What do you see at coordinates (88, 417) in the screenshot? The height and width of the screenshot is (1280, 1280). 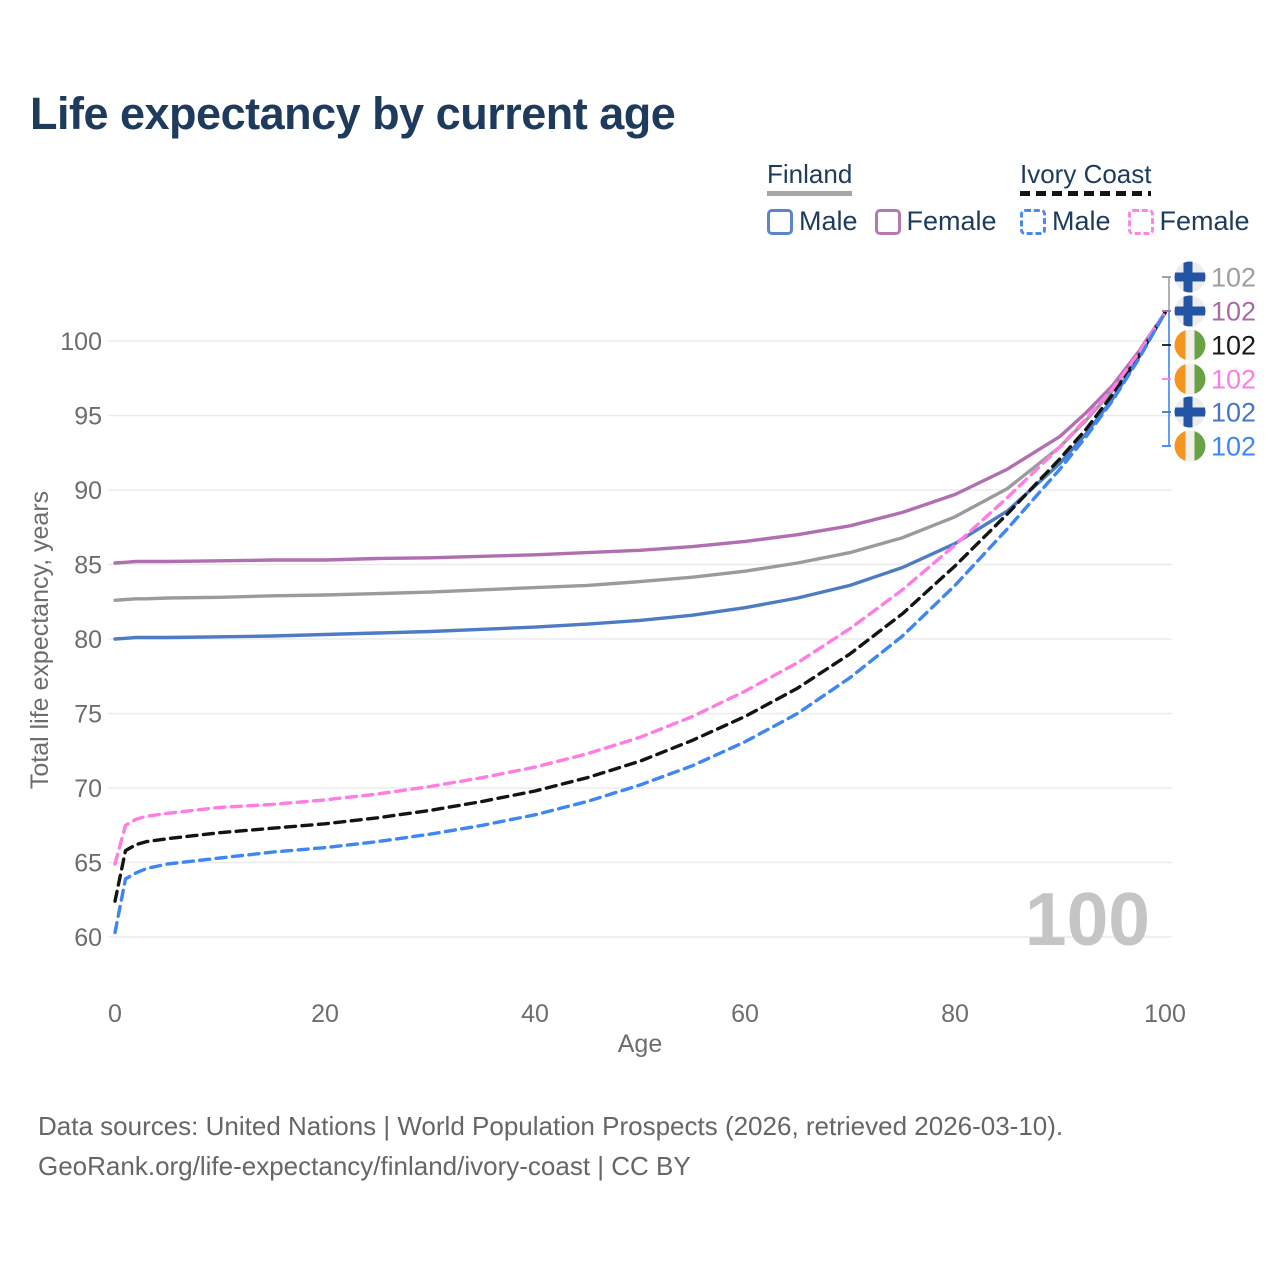 I see `y-tick-label: 95` at bounding box center [88, 417].